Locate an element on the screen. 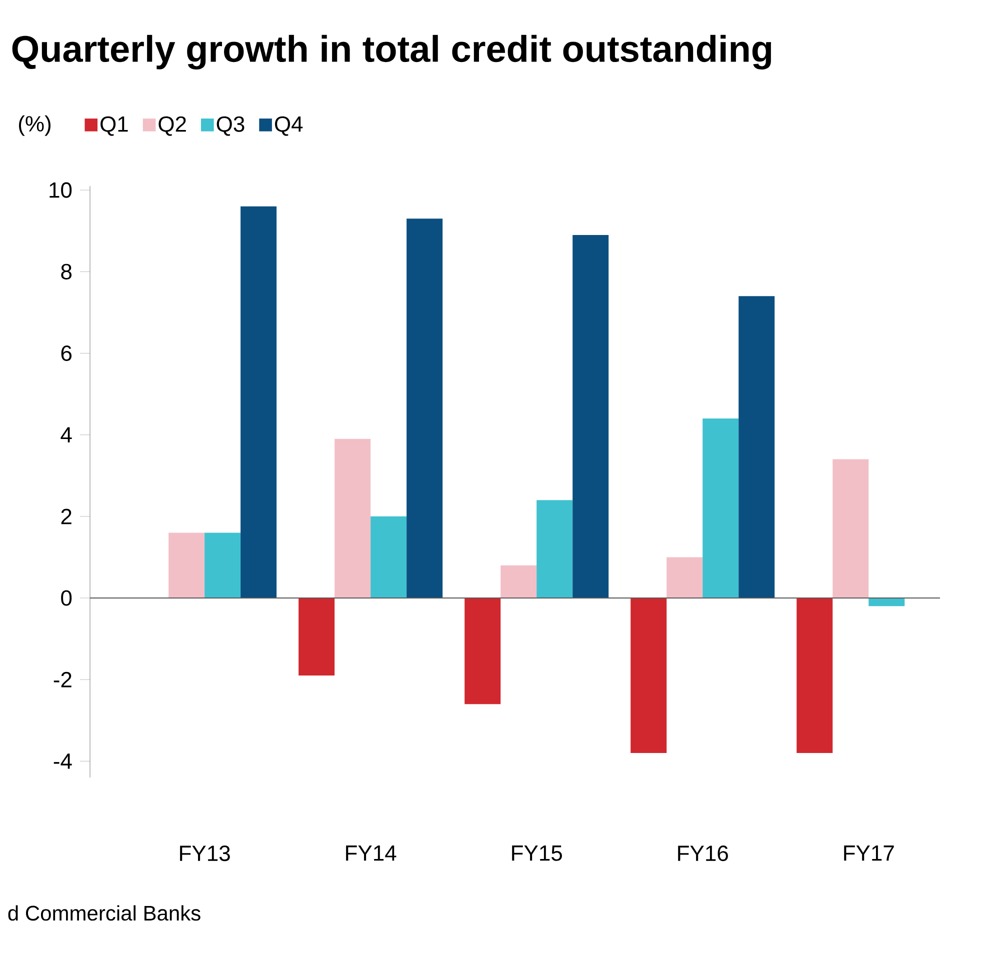  y-tick-label: 8 is located at coordinates (66, 272).